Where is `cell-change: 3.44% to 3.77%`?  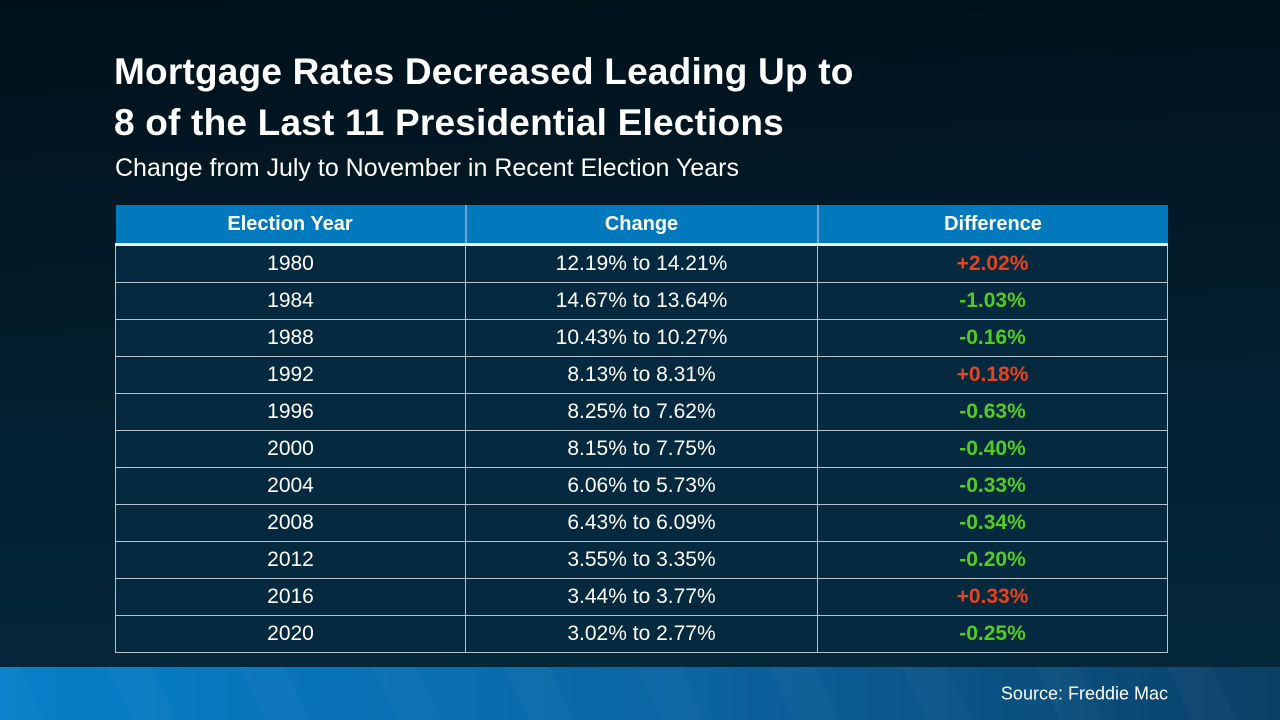 cell-change: 3.44% to 3.77% is located at coordinates (641, 597).